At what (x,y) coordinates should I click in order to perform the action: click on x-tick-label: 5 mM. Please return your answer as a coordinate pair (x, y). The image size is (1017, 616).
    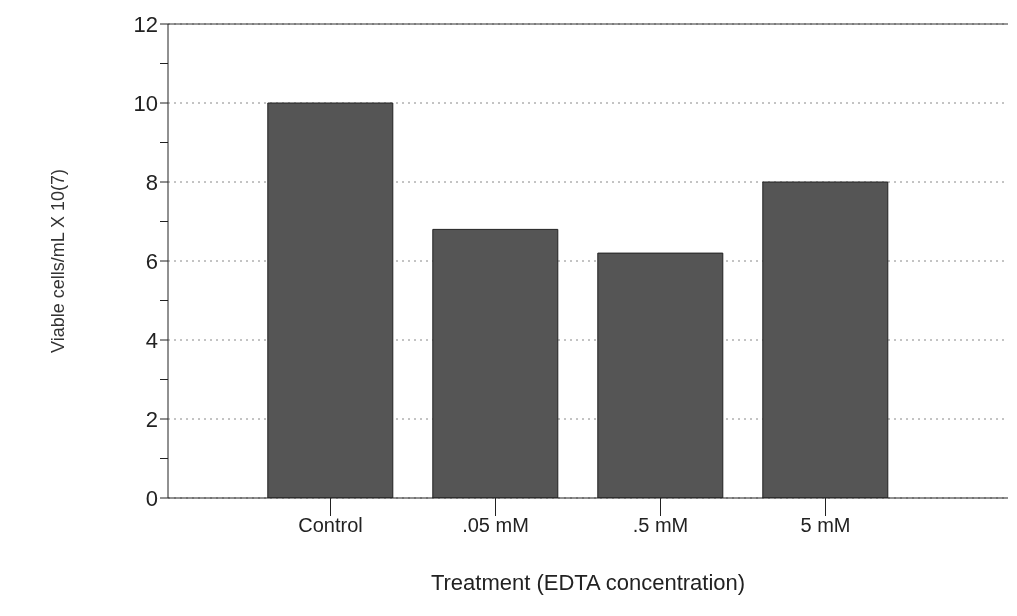
    Looking at the image, I should click on (825, 525).